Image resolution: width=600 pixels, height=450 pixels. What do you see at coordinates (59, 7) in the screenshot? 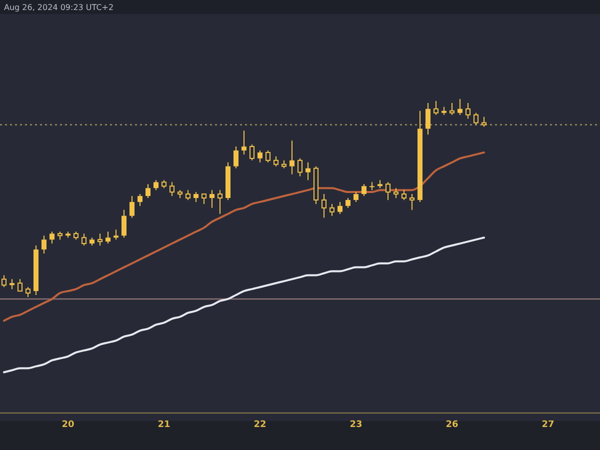
I see `text: Aug 26, 2024 09:23 UTC+2` at bounding box center [59, 7].